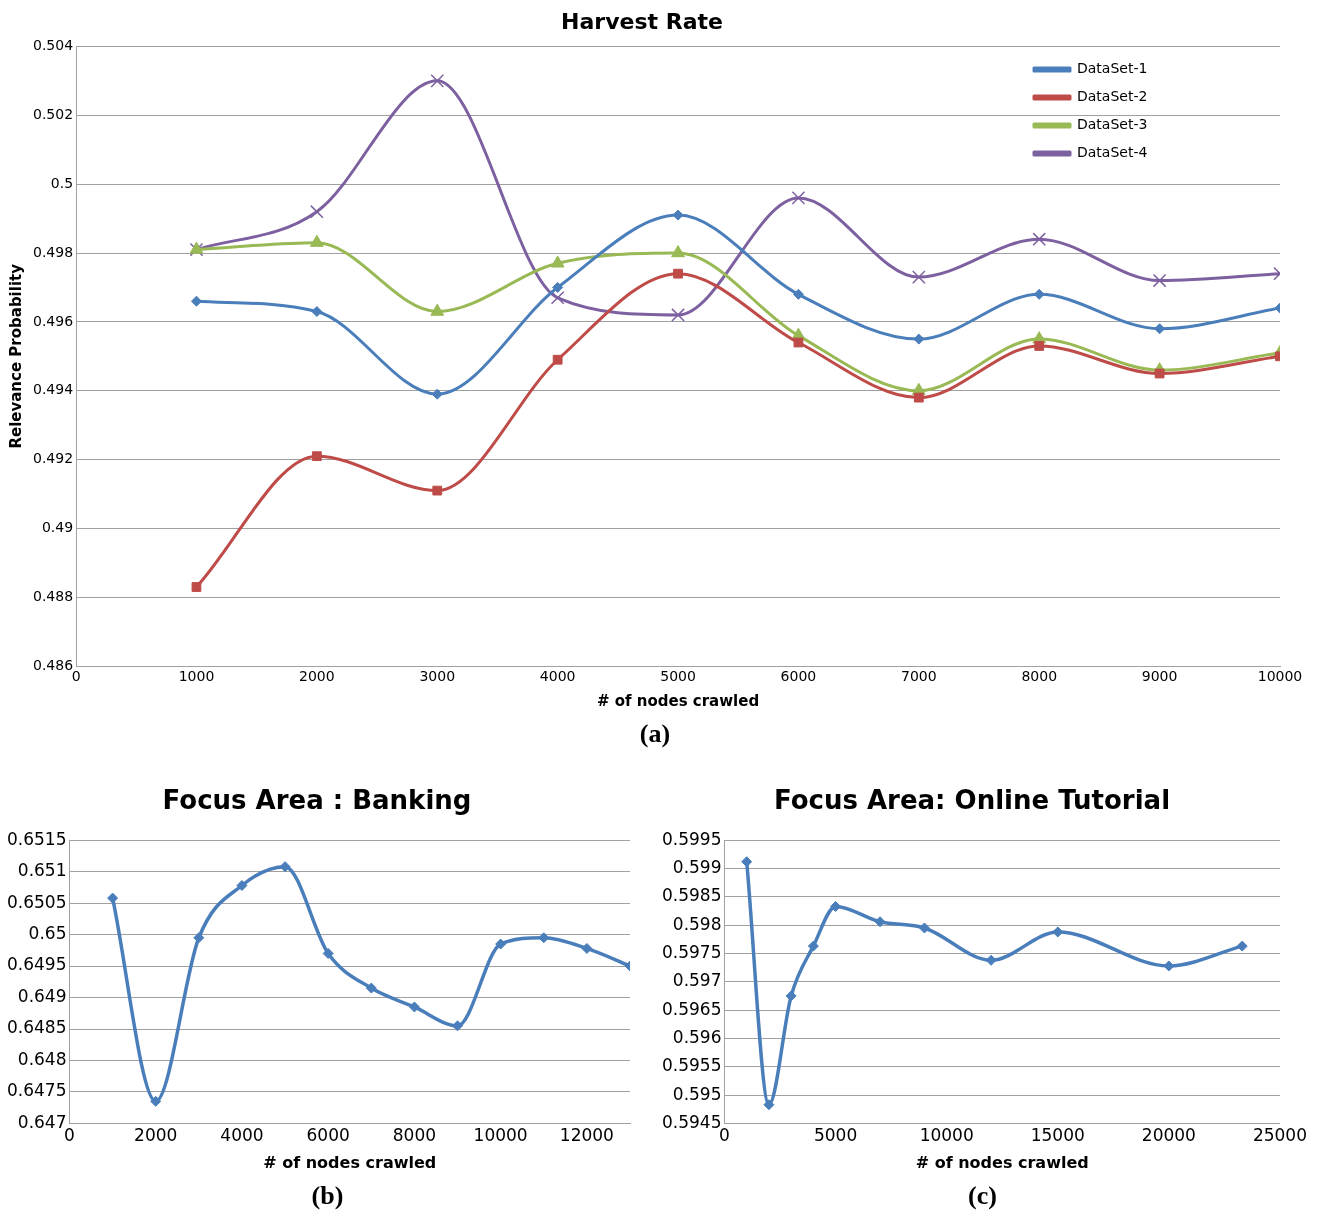  I want to click on text: (b), so click(327, 1196).